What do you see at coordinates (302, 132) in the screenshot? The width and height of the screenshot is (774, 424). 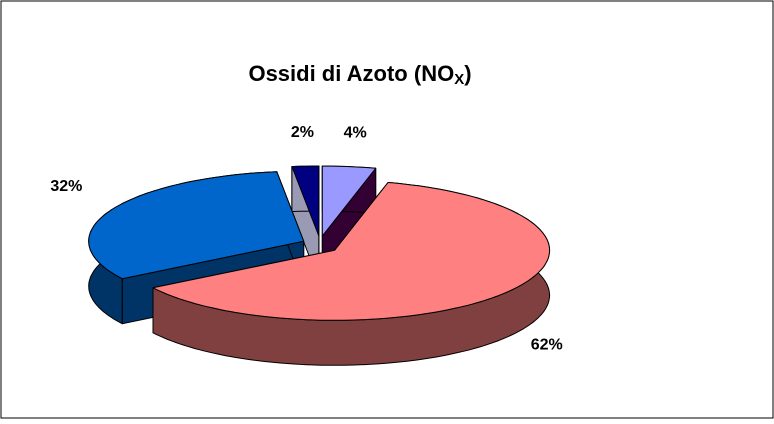 I see `data-label: 2%` at bounding box center [302, 132].